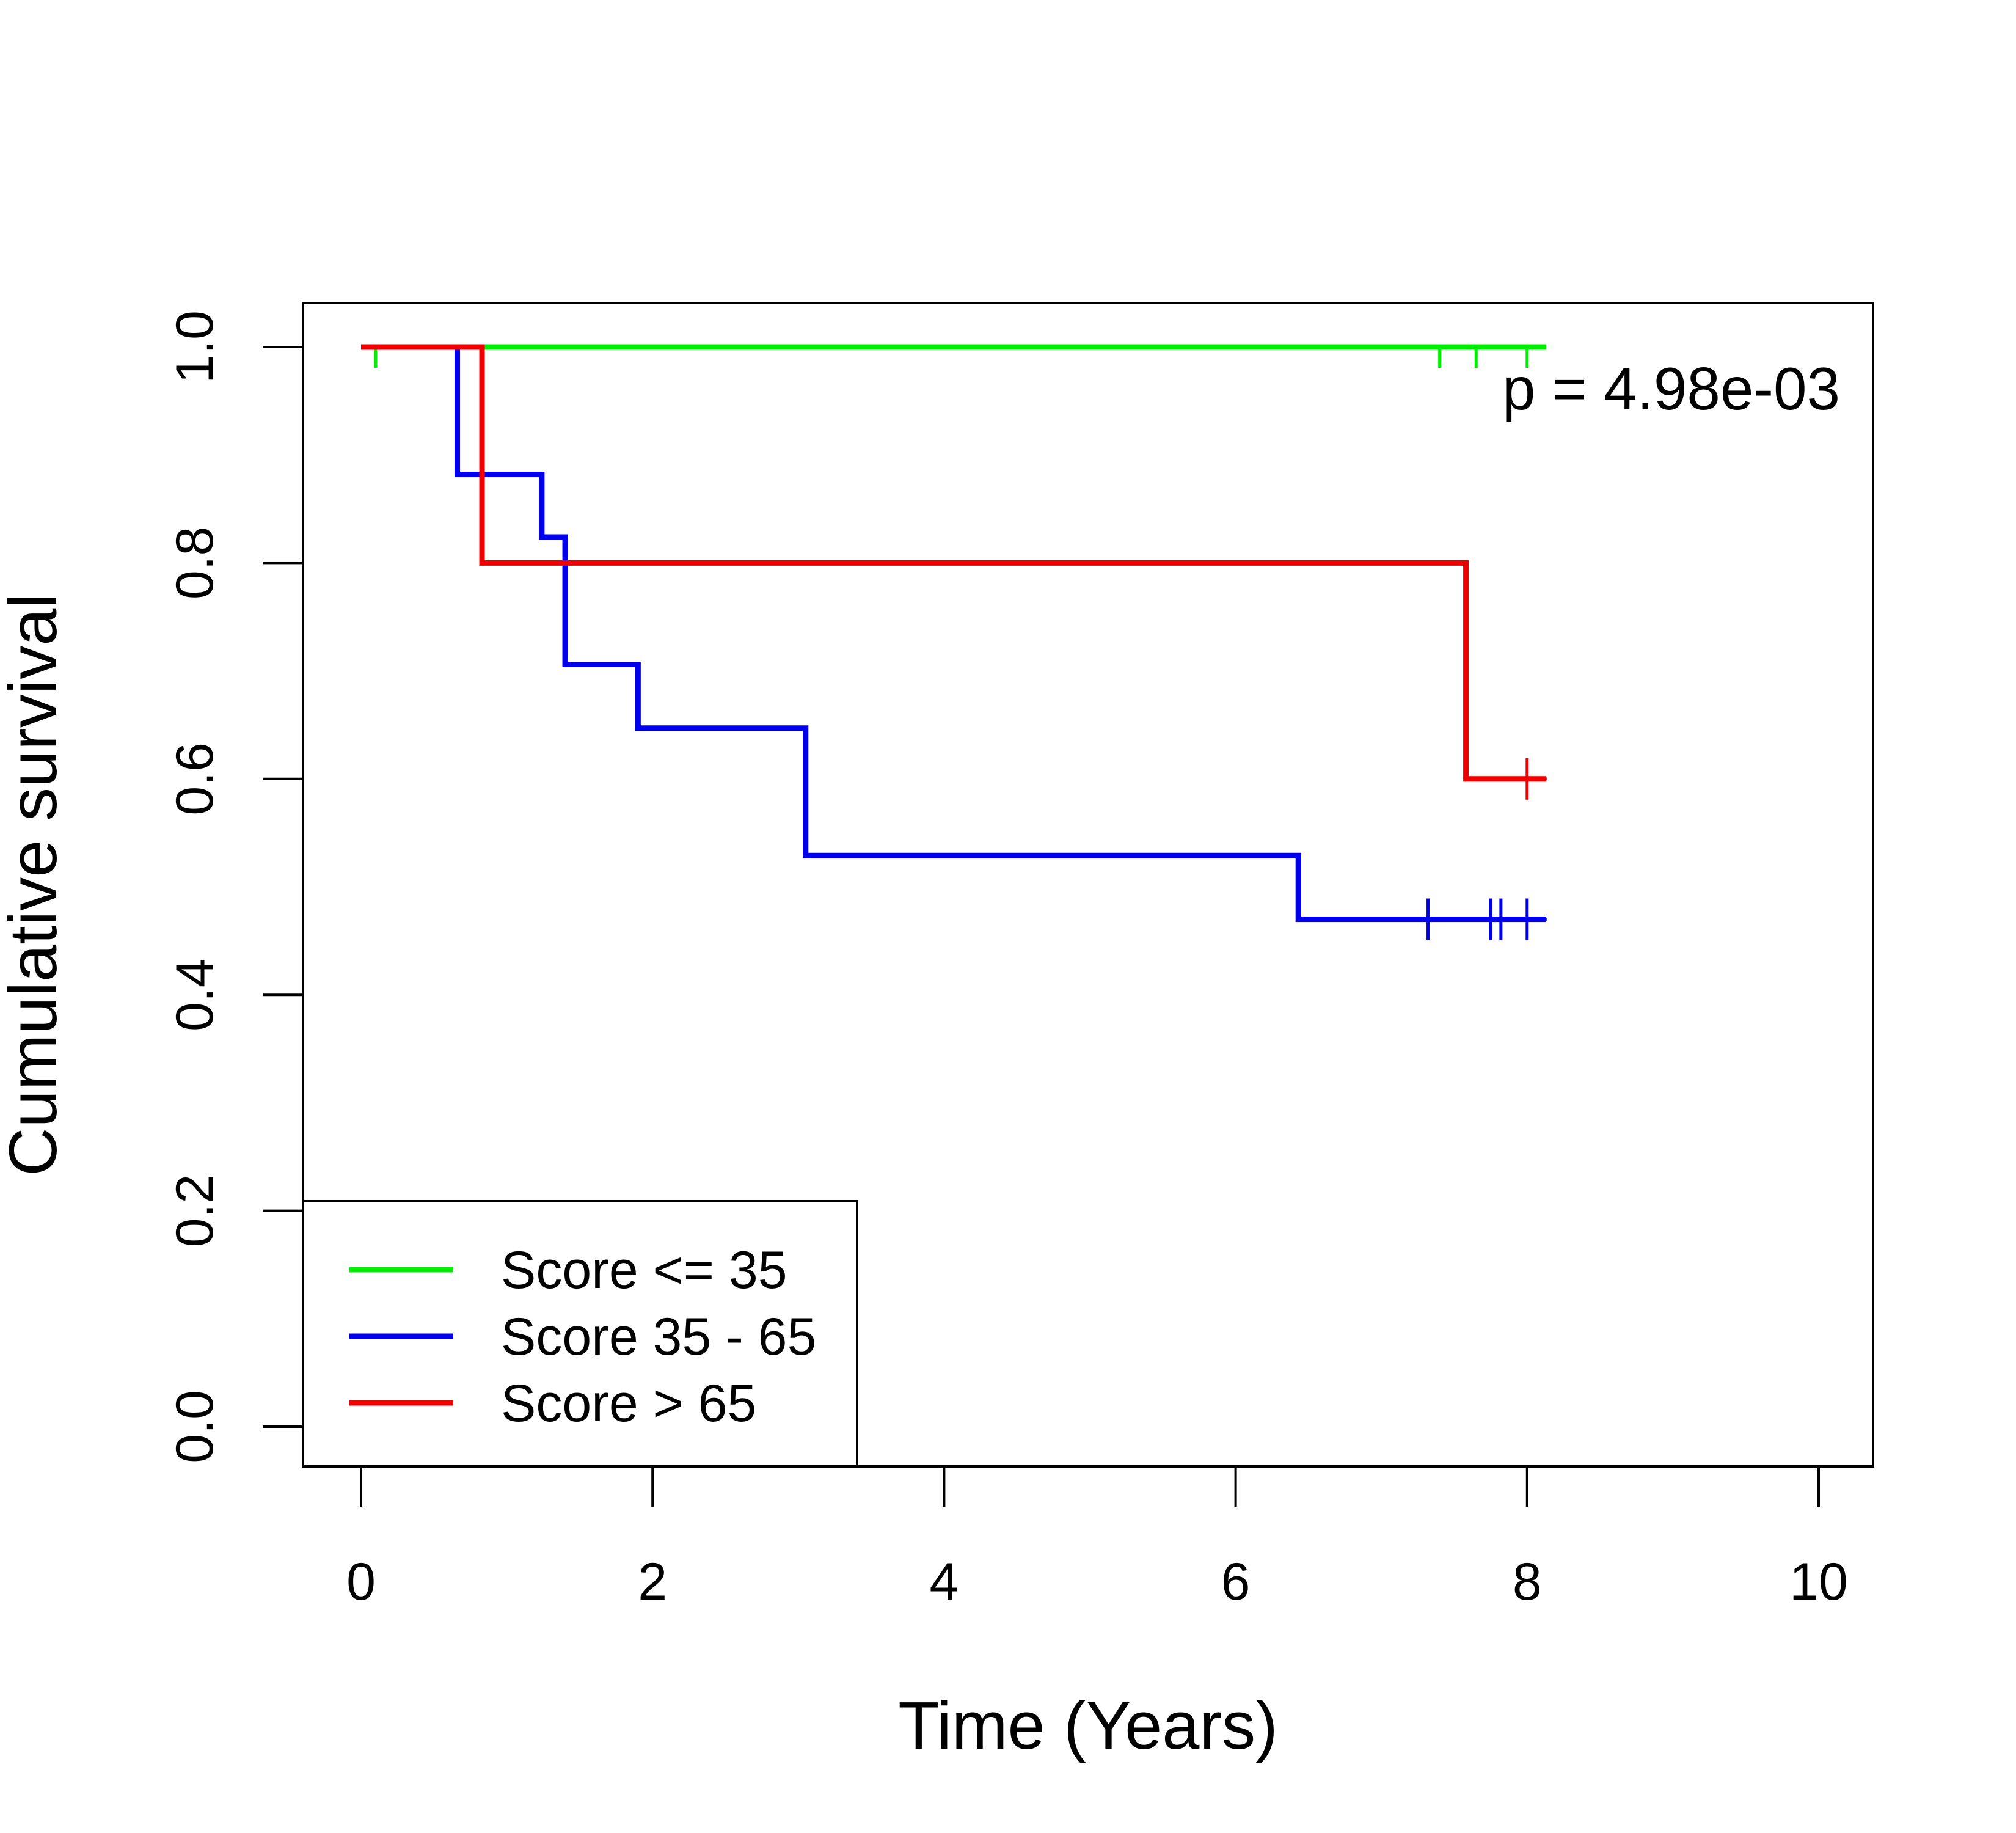  Describe the element at coordinates (361, 1582) in the screenshot. I see `x-tick-label: 0` at that location.